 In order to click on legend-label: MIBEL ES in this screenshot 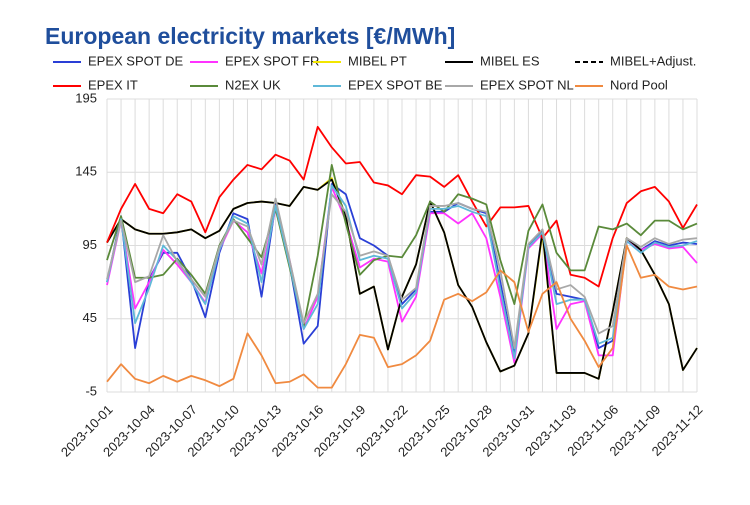, I will do `click(510, 60)`.